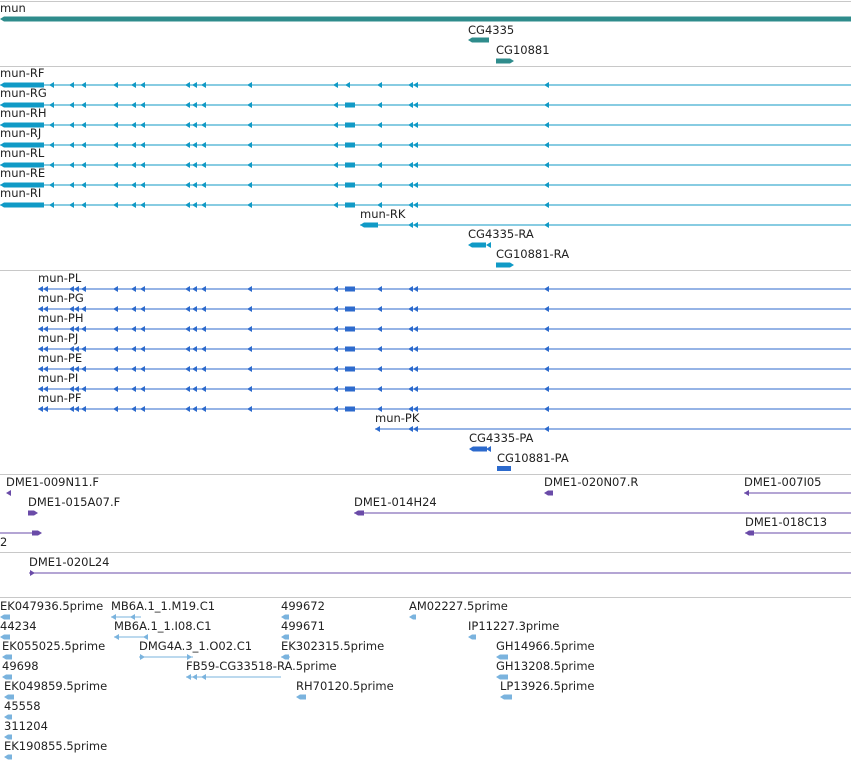 The width and height of the screenshot is (851, 762). Describe the element at coordinates (332, 646) in the screenshot. I see `est-label: EK302315.5prime` at that location.